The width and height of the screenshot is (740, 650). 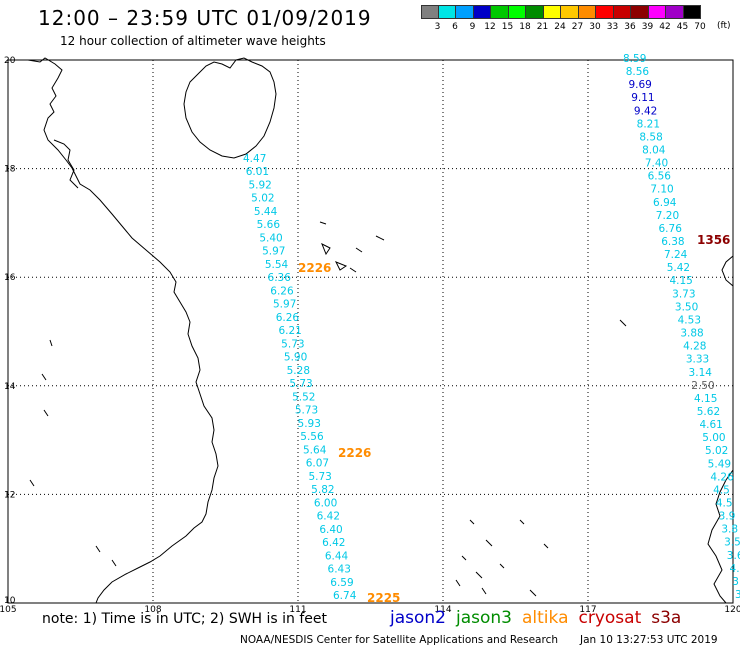 I want to click on wave-height-obs: 5.64, so click(x=315, y=450).